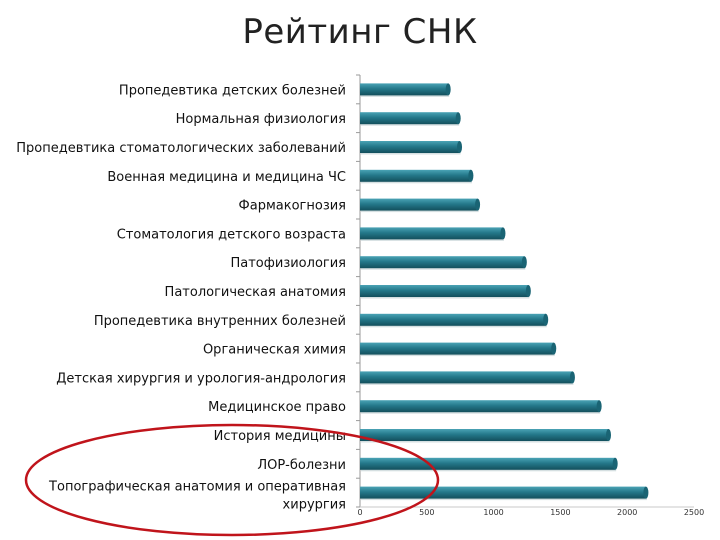  What do you see at coordinates (627, 512) in the screenshot?
I see `x-tick-label: 2000` at bounding box center [627, 512].